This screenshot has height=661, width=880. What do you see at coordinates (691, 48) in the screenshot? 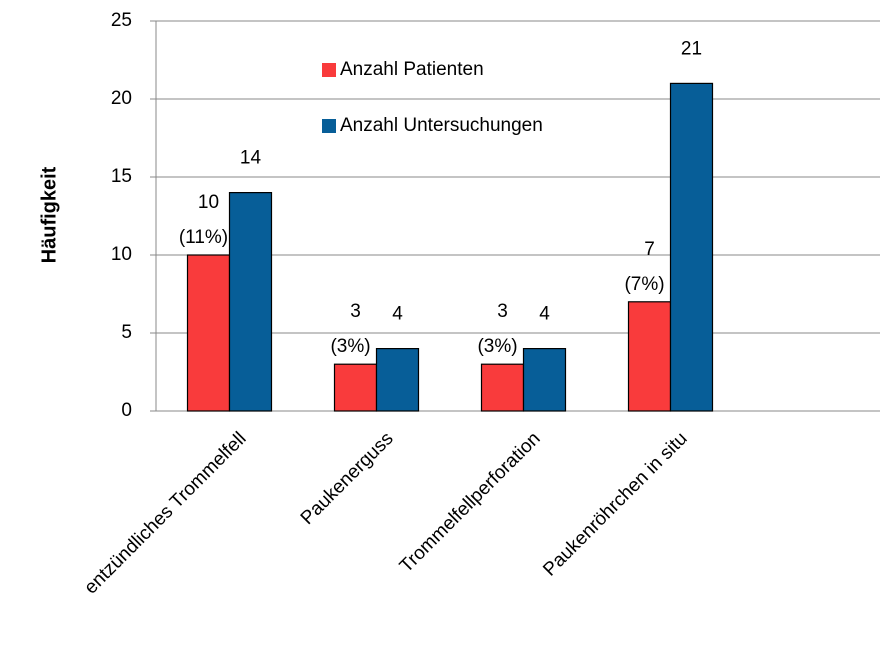
I see `data-label: 21` at bounding box center [691, 48].